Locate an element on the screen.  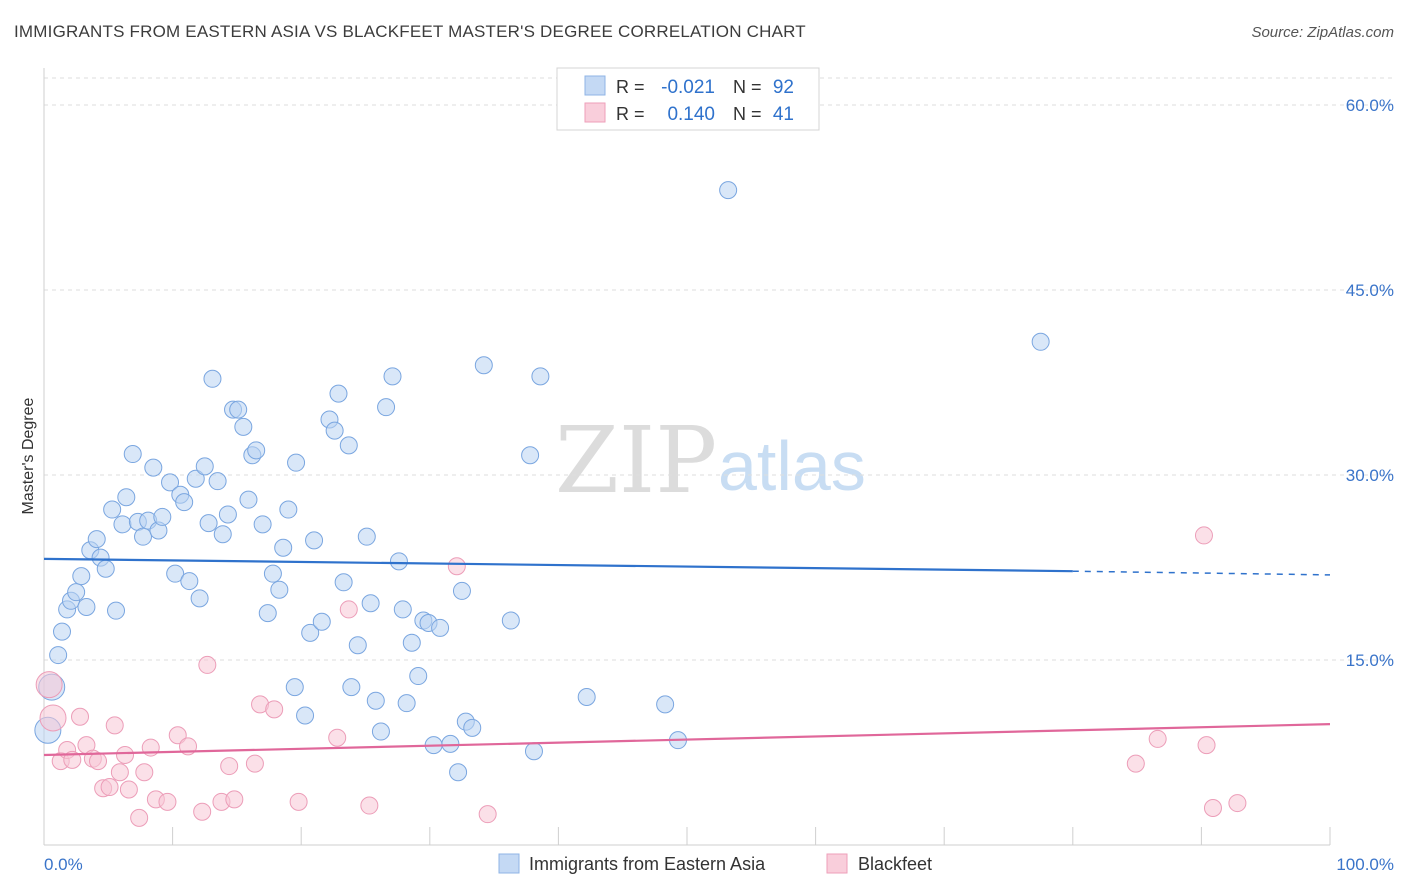
legend-r-label-a: R = is located at coordinates (630, 87).